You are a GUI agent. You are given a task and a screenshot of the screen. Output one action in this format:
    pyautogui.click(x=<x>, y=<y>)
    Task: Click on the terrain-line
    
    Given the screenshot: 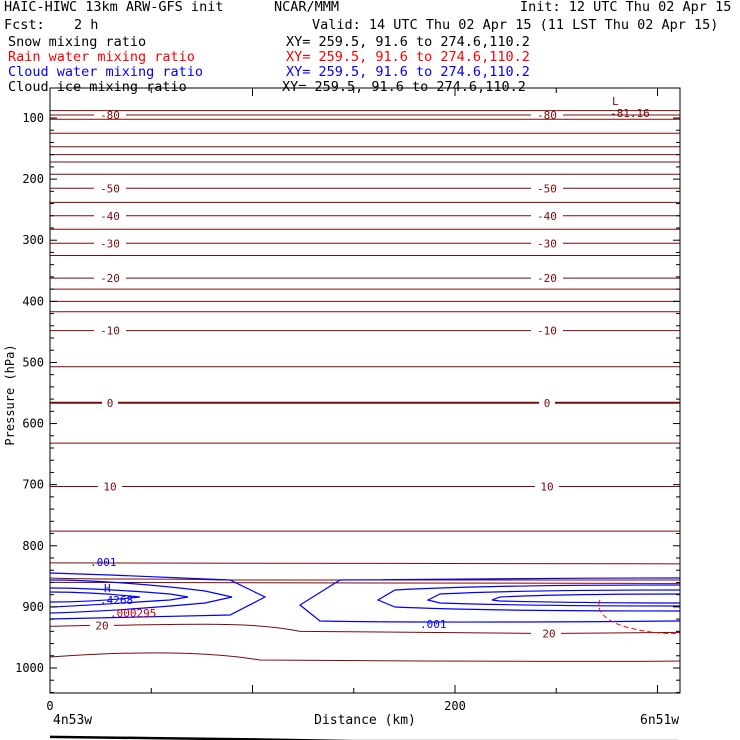 What is the action you would take?
    pyautogui.click(x=363, y=737)
    